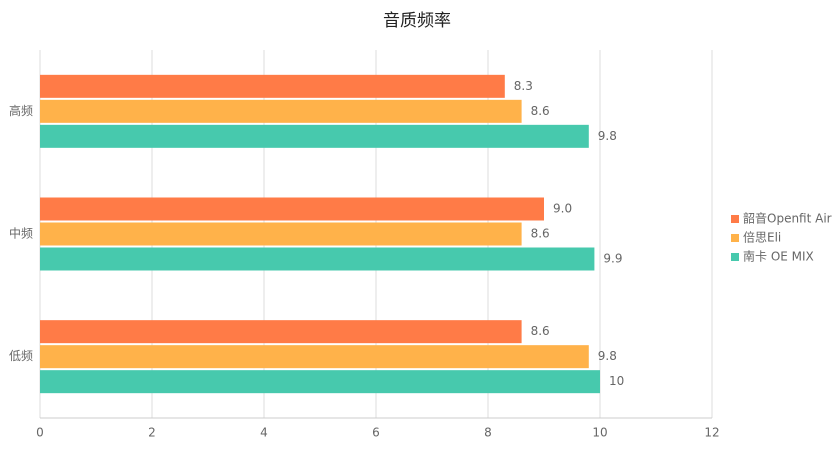  Describe the element at coordinates (762, 237) in the screenshot. I see `legend-label: 倍思Eli` at that location.